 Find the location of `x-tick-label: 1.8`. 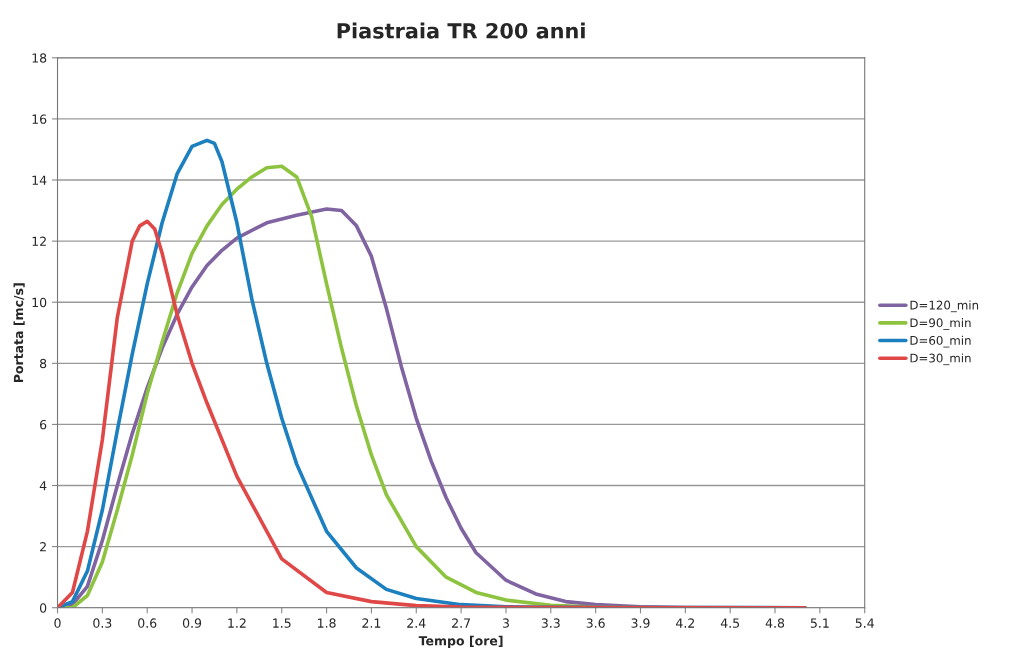

x-tick-label: 1.8 is located at coordinates (327, 623).